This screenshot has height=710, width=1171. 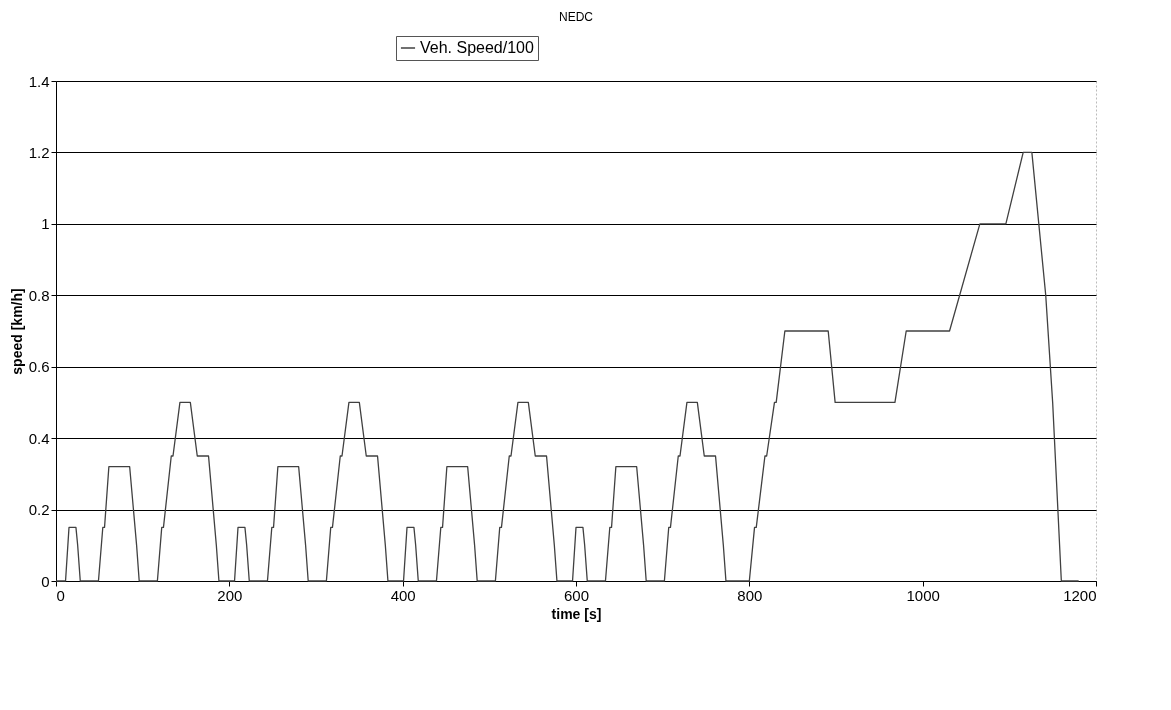 What do you see at coordinates (39, 510) in the screenshot?
I see `y-tick-label: 0.2` at bounding box center [39, 510].